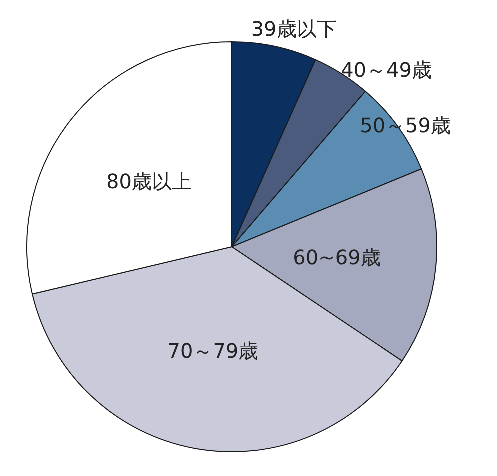 This screenshot has height=476, width=497. What do you see at coordinates (337, 258) in the screenshot?
I see `slice-label: 60~69歳` at bounding box center [337, 258].